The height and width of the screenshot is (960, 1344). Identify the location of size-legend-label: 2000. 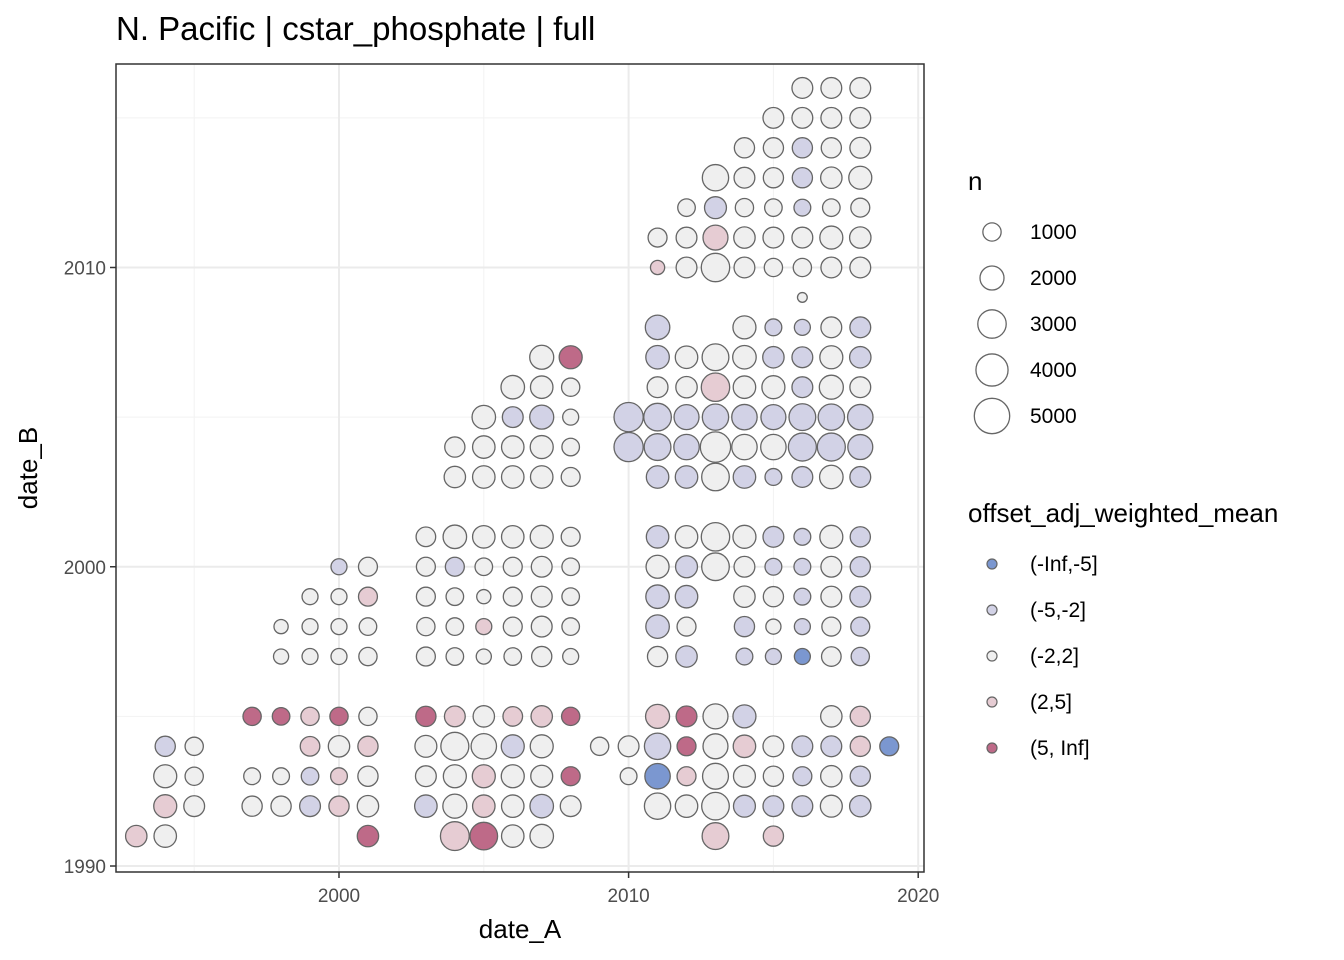
(1053, 278).